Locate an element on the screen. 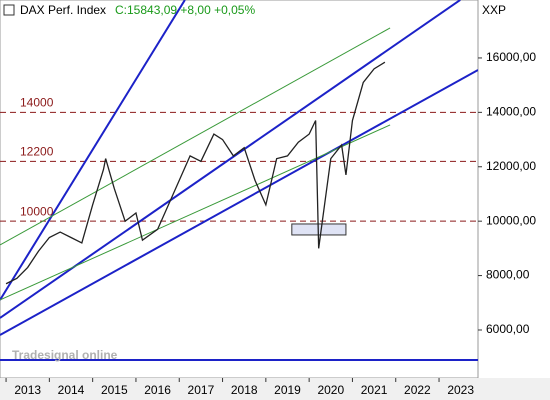  x-tick-label: 2014 is located at coordinates (71, 390).